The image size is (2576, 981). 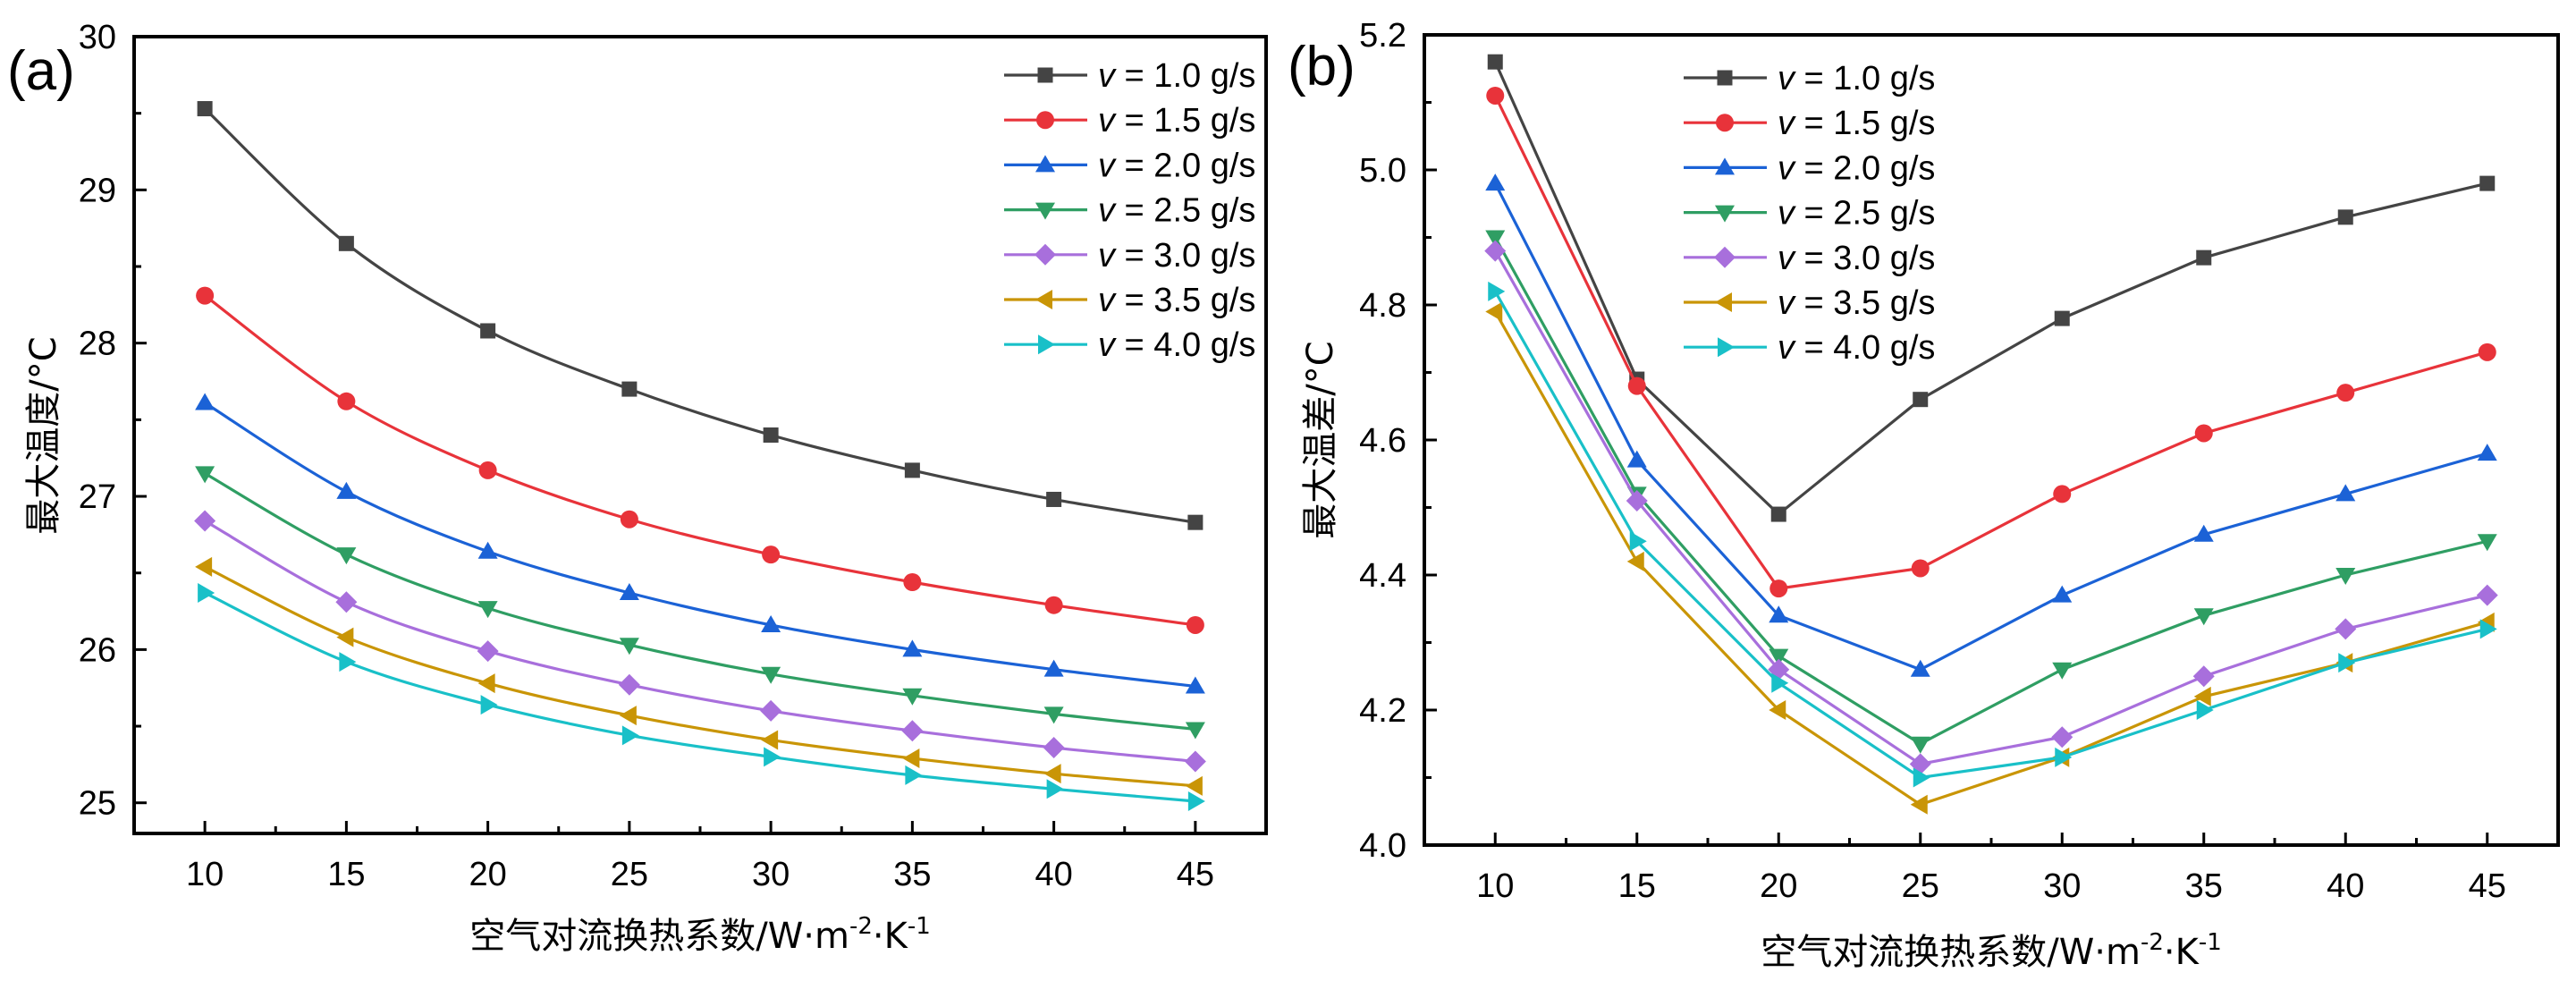 I want to click on panel-a-legend-label: v = 1.0 g/s, so click(x=1176, y=76).